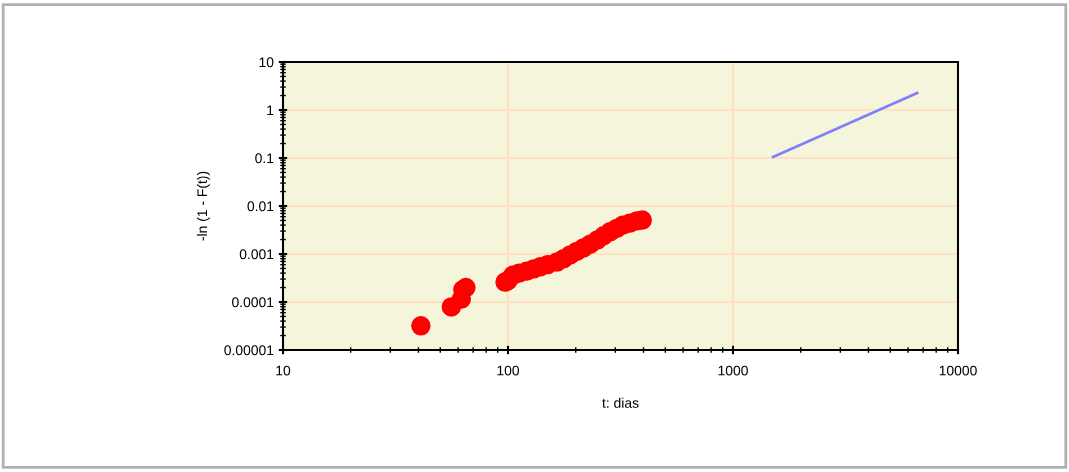 Image resolution: width=1069 pixels, height=472 pixels. What do you see at coordinates (256, 254) in the screenshot?
I see `y-tick-label: 0.001` at bounding box center [256, 254].